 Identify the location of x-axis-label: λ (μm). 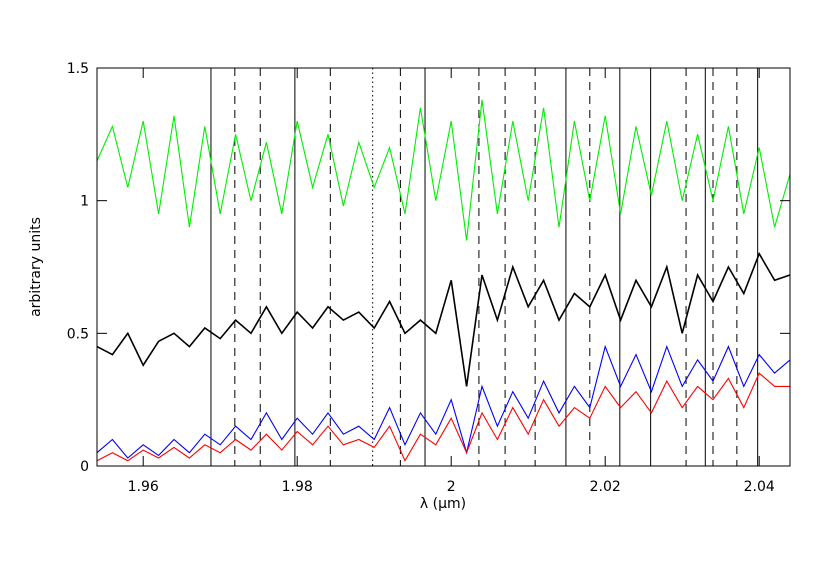
(443, 504).